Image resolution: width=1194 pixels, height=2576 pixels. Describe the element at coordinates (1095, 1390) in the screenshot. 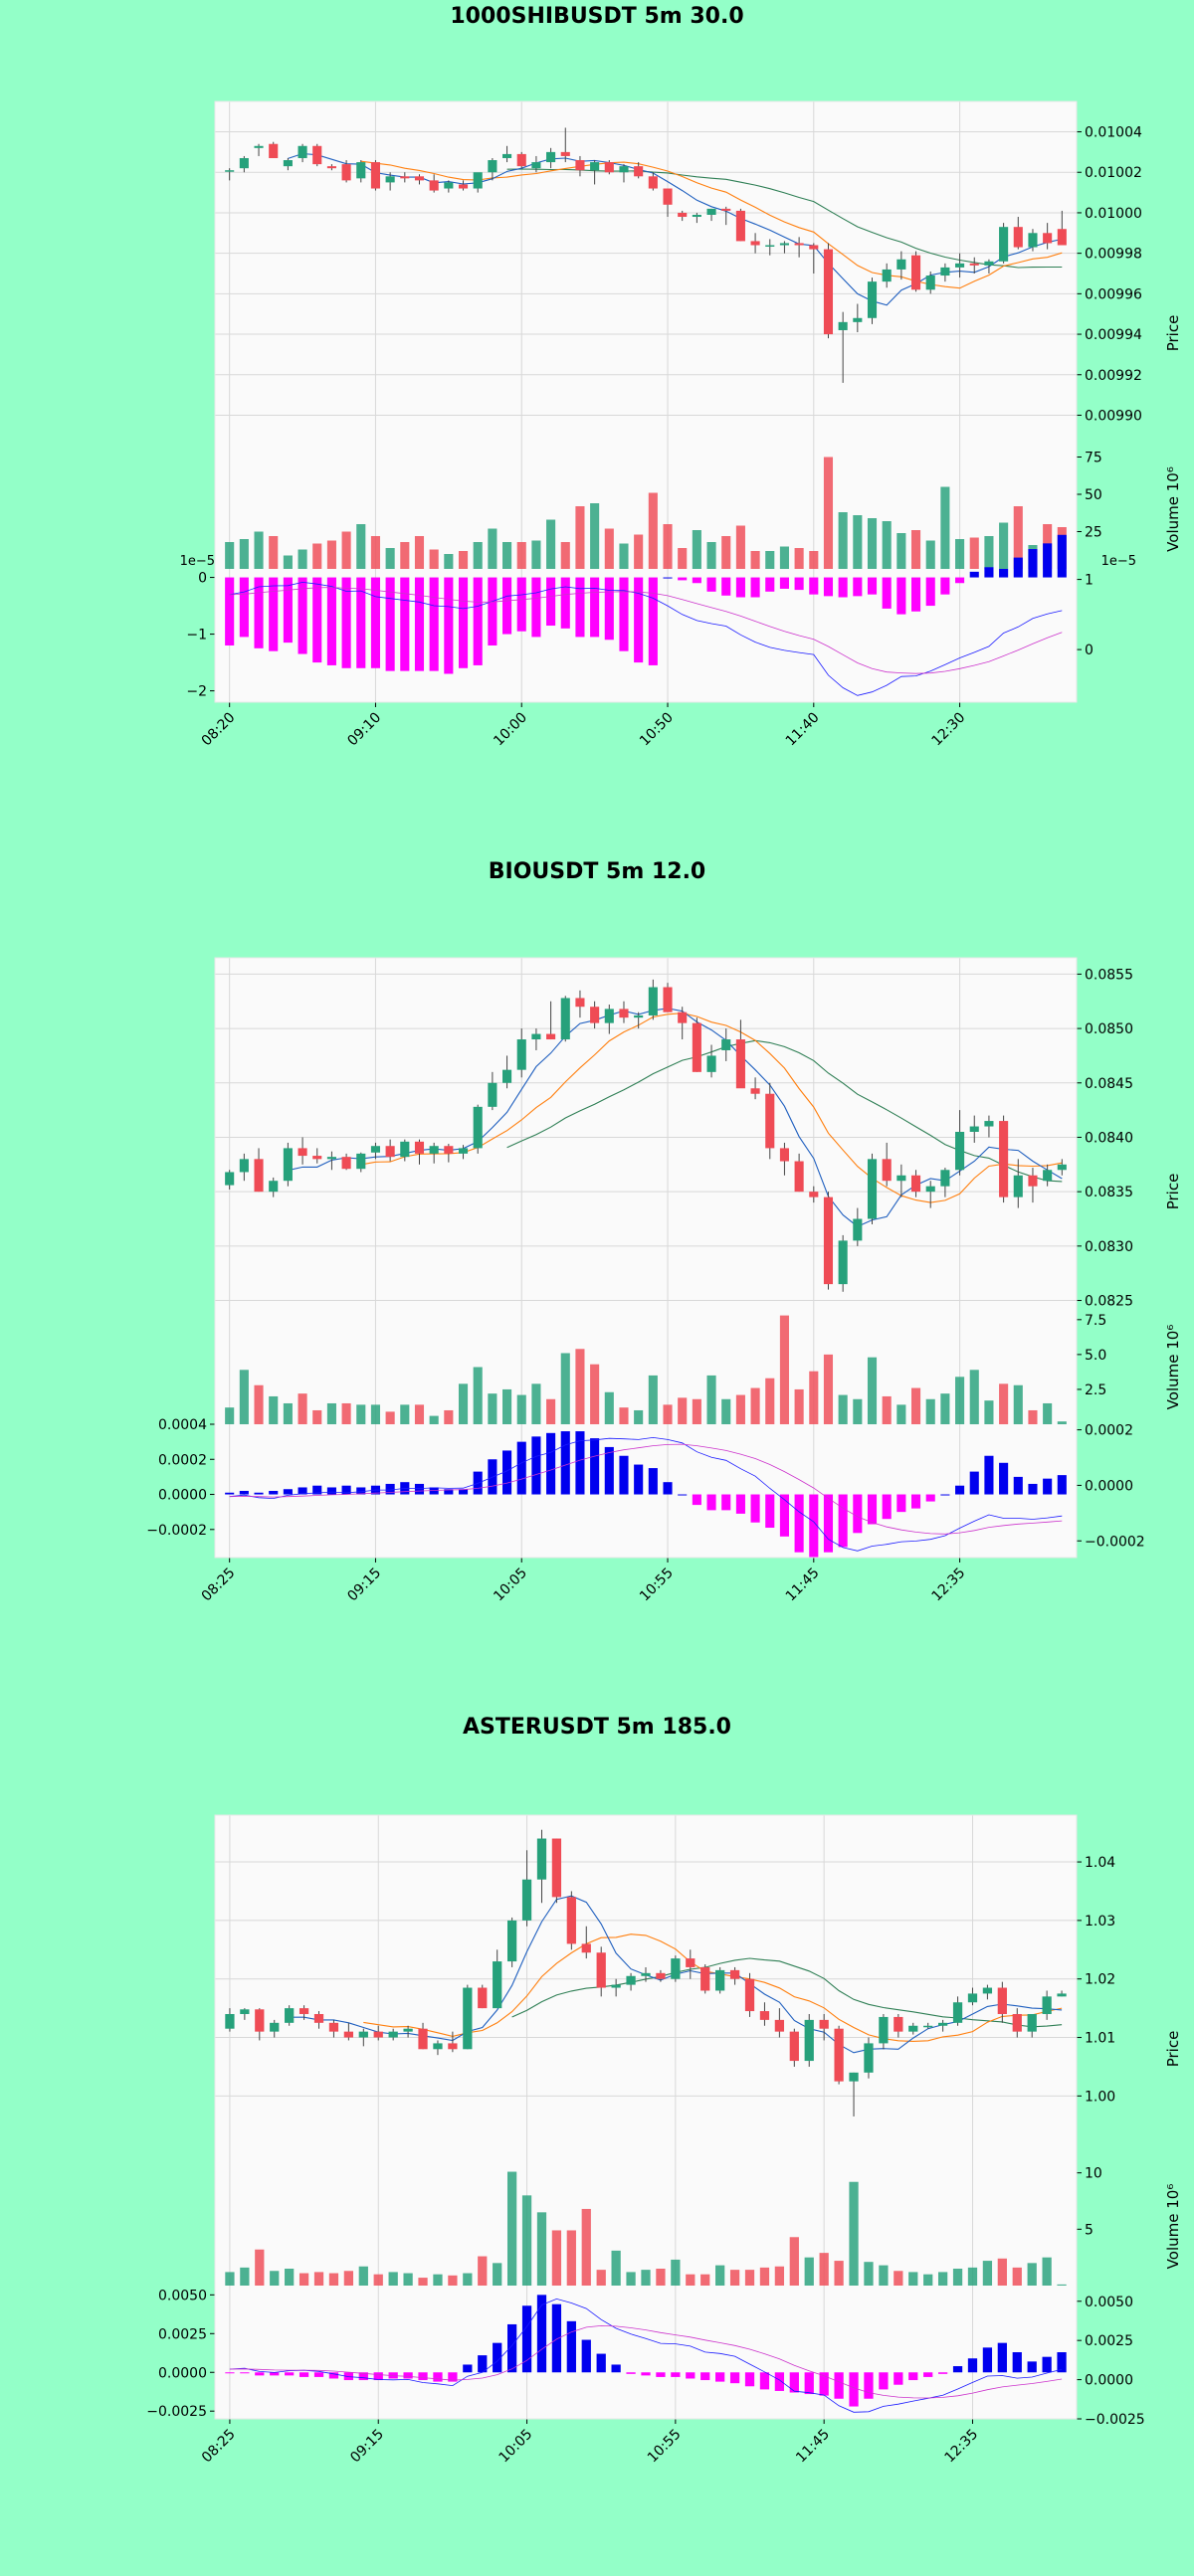

I see `volume-tick-label: 2.5` at that location.